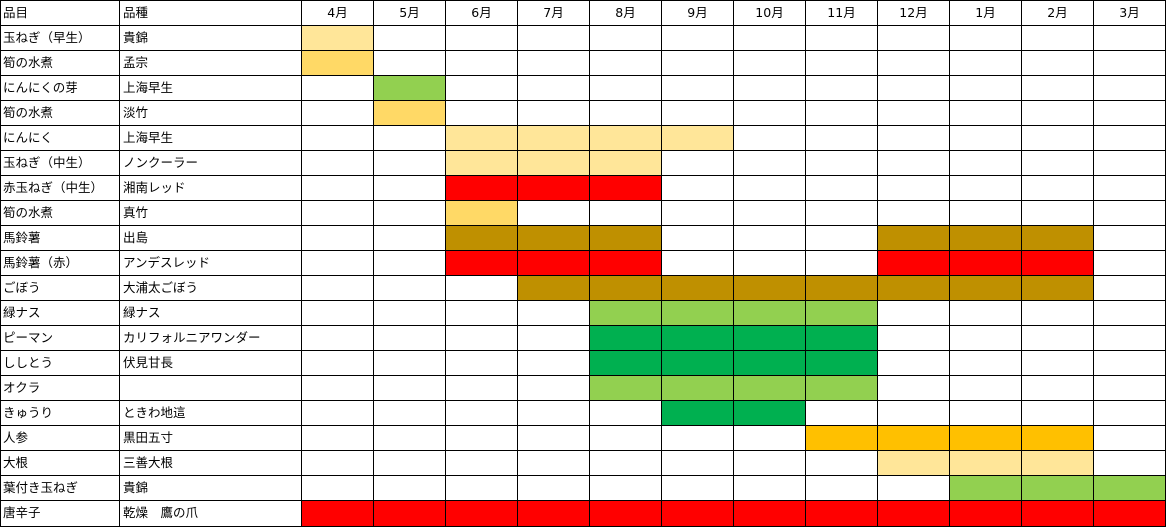 Image resolution: width=1167 pixels, height=527 pixels. I want to click on item-cell: ししとう, so click(60, 363).